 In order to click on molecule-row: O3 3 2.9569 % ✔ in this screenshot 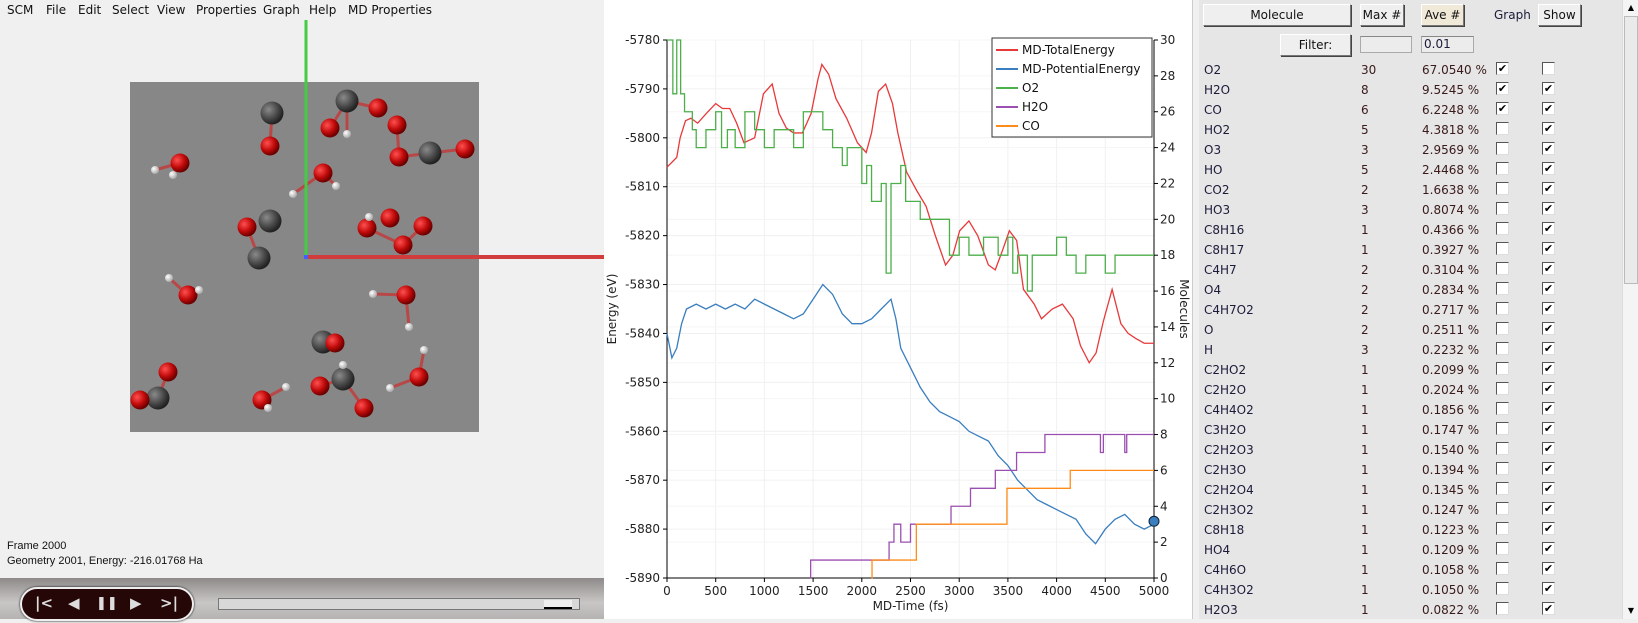, I will do `click(1410, 150)`.